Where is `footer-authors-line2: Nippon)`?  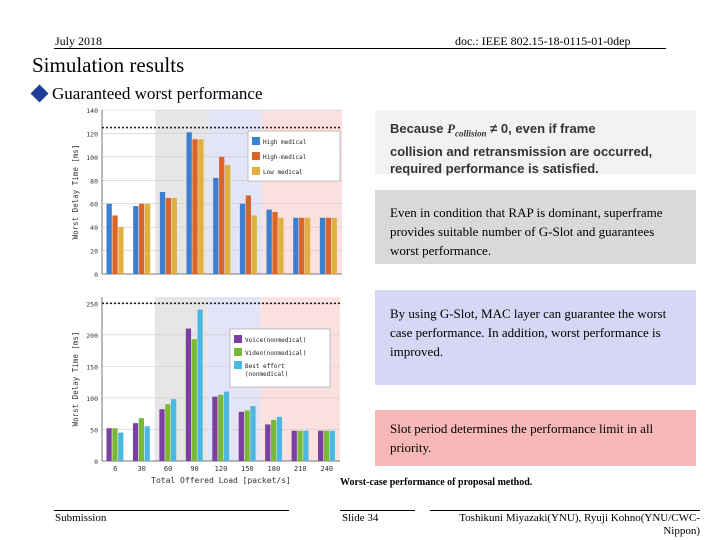
footer-authors-line2: Nippon) is located at coordinates (681, 531).